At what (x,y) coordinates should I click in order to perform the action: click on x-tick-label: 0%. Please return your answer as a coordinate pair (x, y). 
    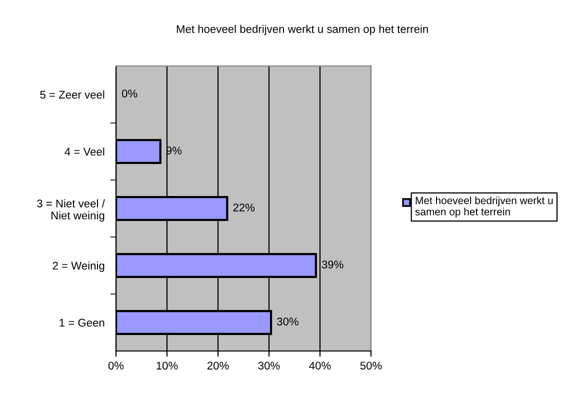
    Looking at the image, I should click on (116, 366).